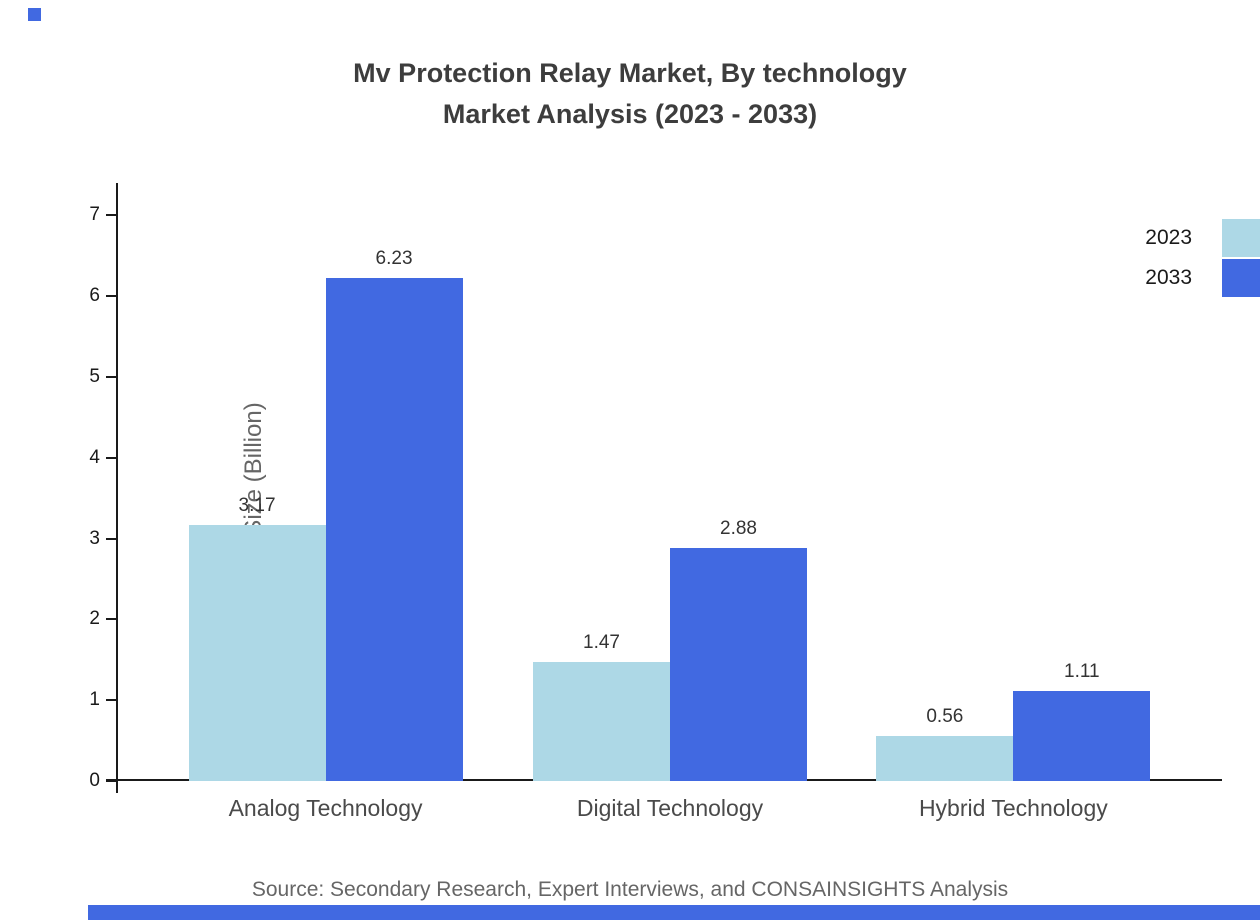  I want to click on bar-value-label: 1.47, so click(601, 643).